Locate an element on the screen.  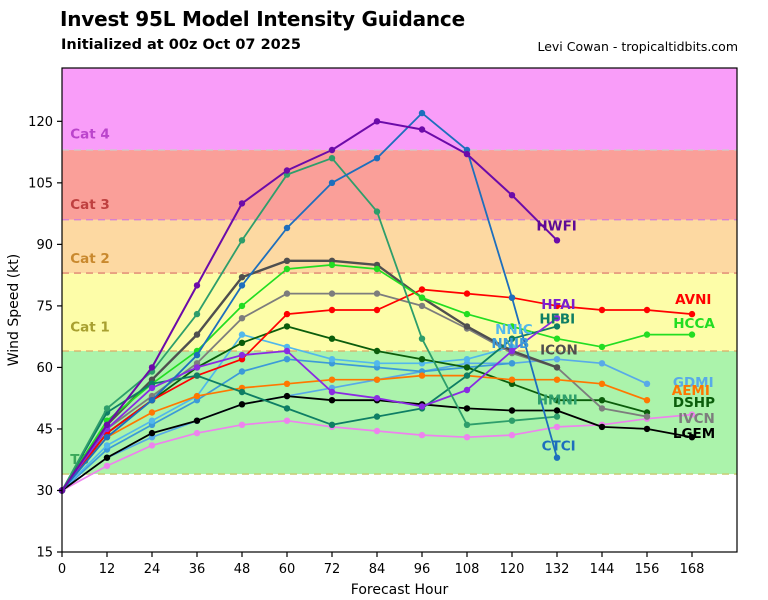
model-label-AVNI: AVNI is located at coordinates (693, 300).